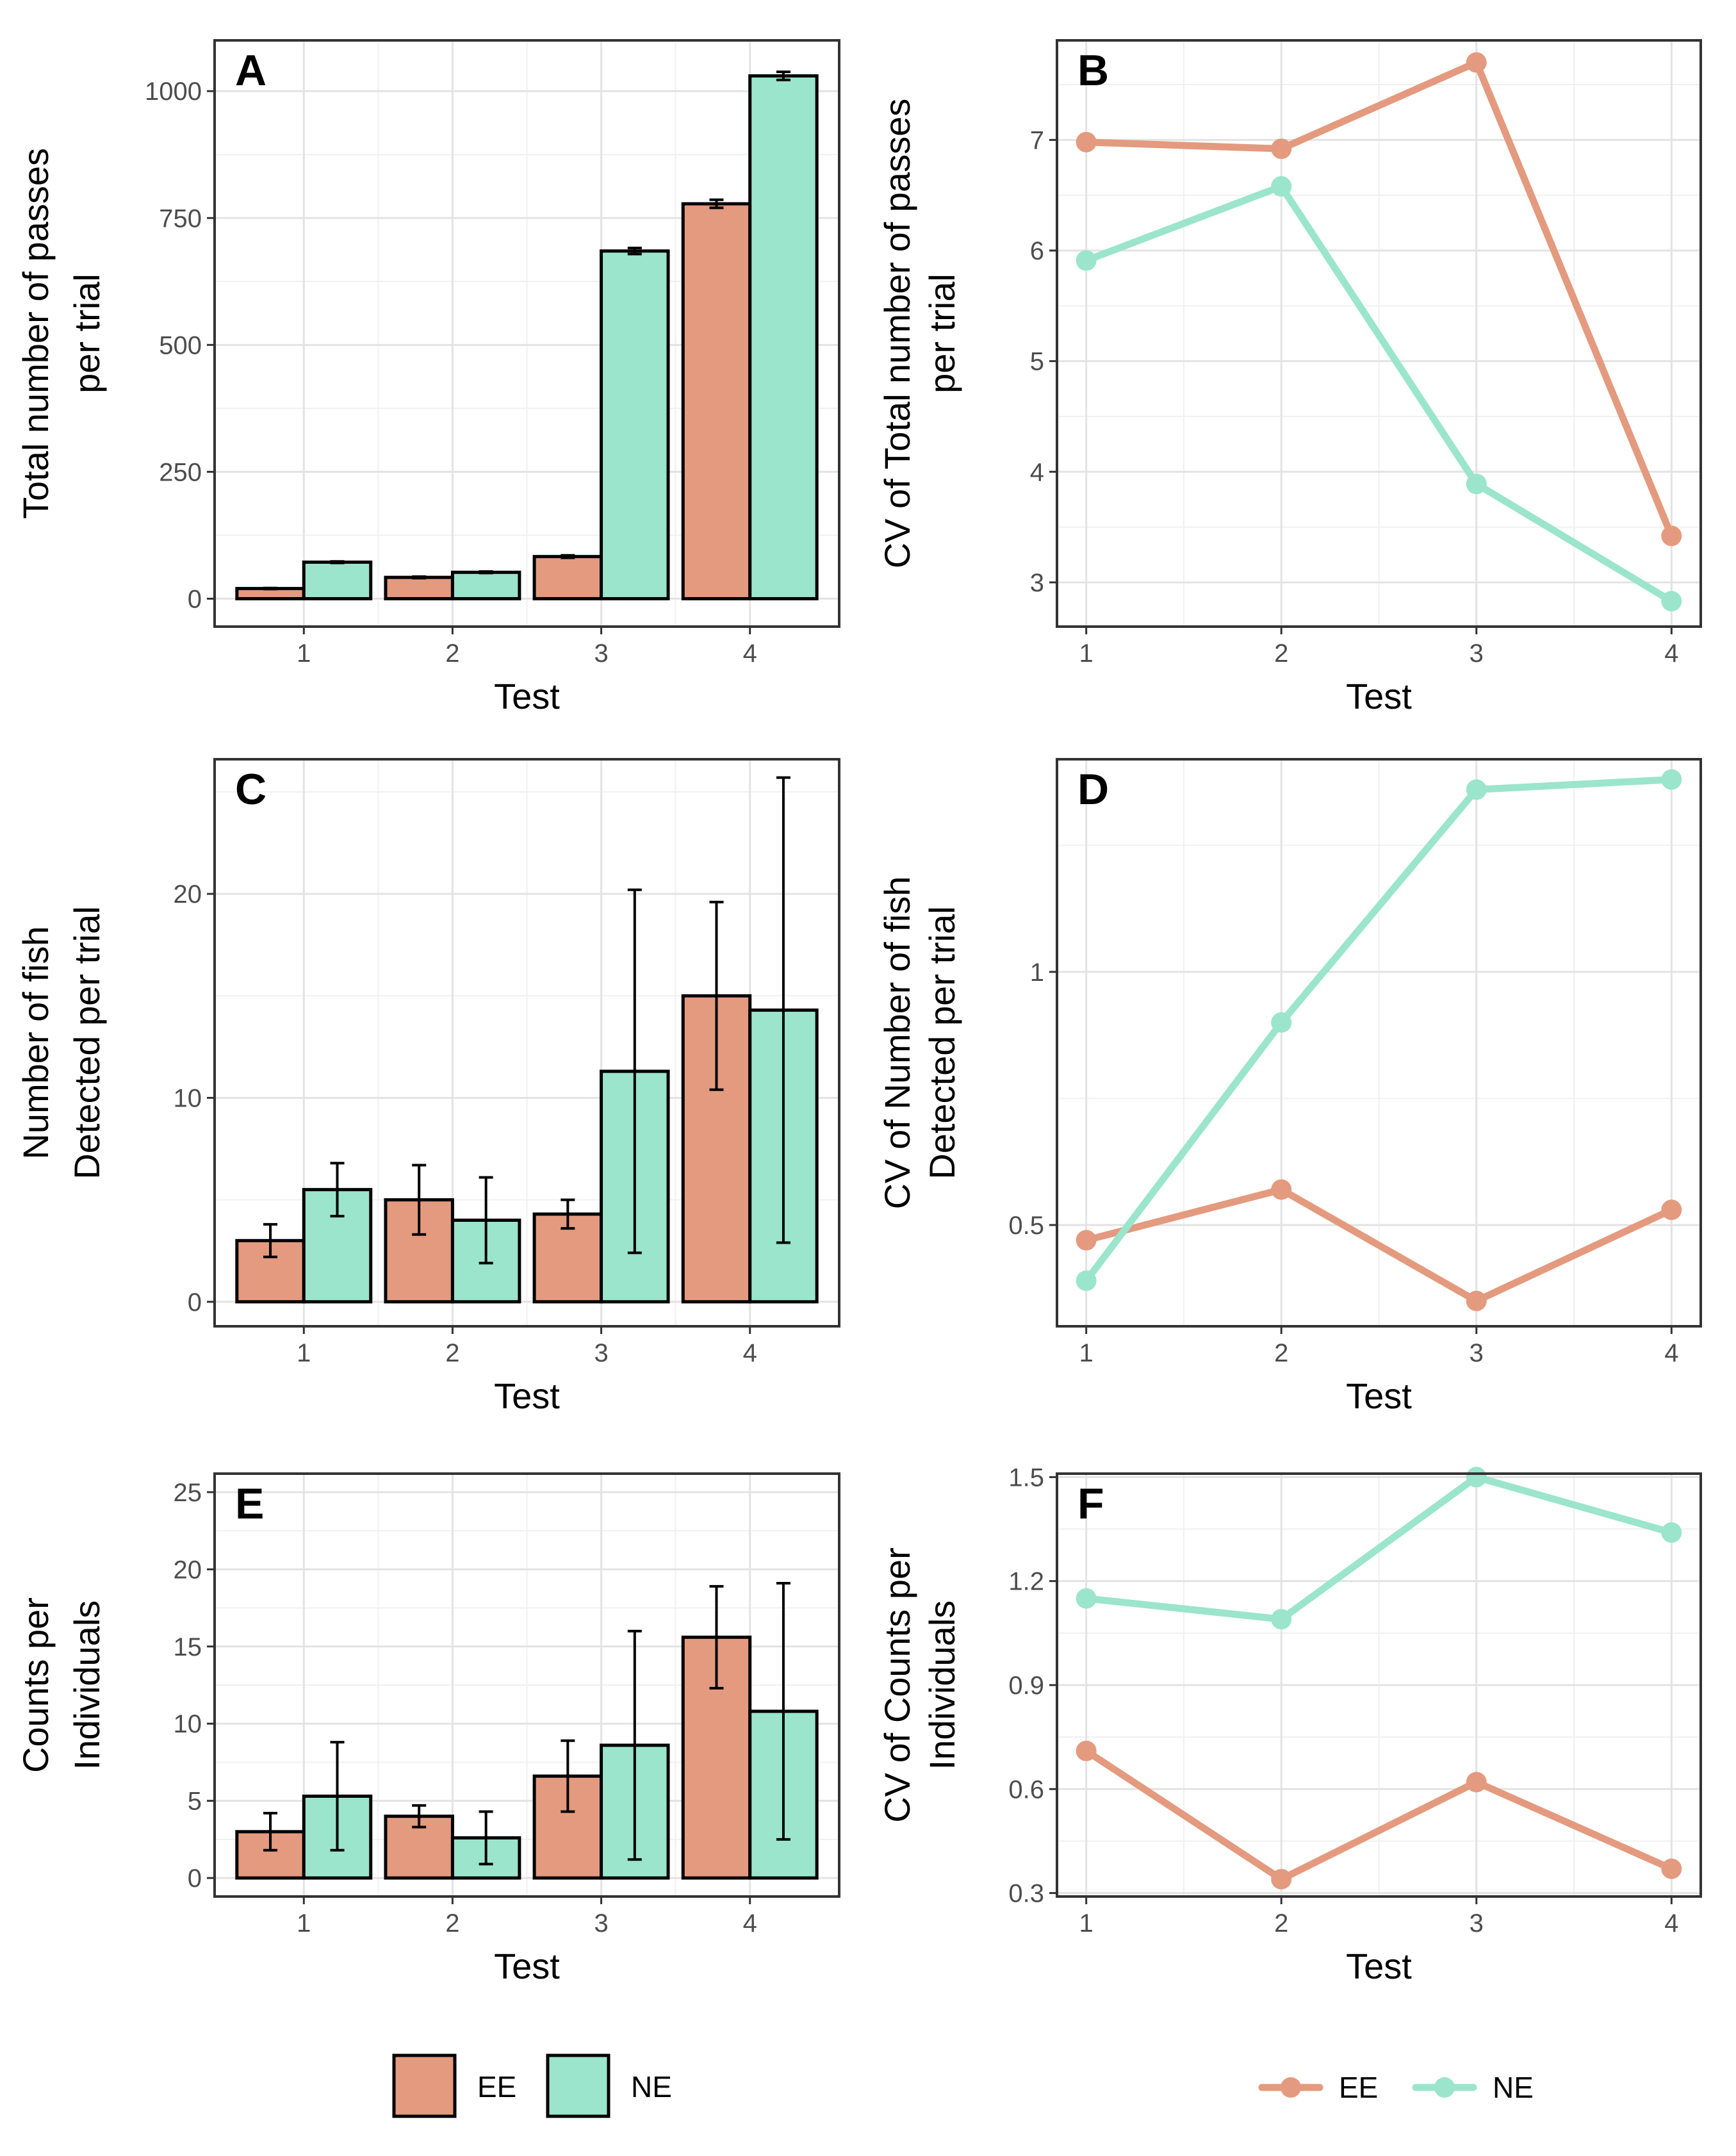 The image size is (1736, 2156). Describe the element at coordinates (897, 334) in the screenshot. I see `y-axis-title-line-1: CV of Total number of passes` at that location.